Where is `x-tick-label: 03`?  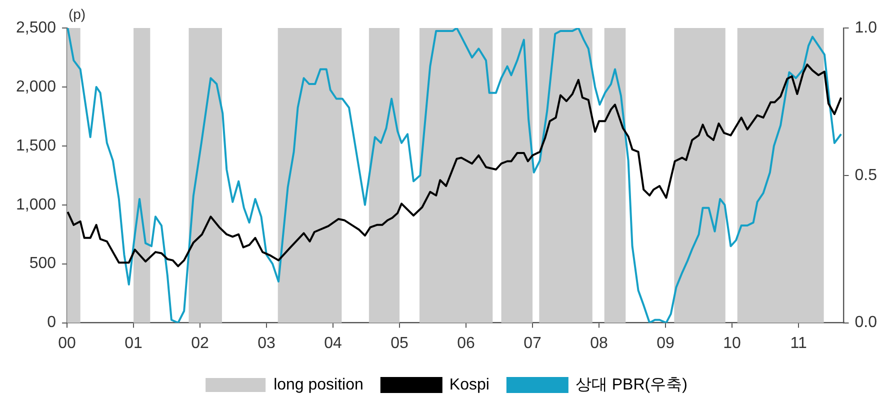 x-tick-label: 03 is located at coordinates (267, 343).